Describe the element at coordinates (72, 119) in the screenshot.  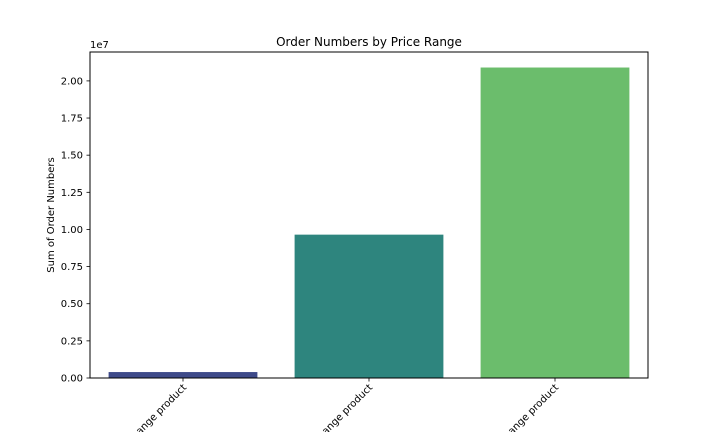
I see `y-tick-label: 1.75` at that location.